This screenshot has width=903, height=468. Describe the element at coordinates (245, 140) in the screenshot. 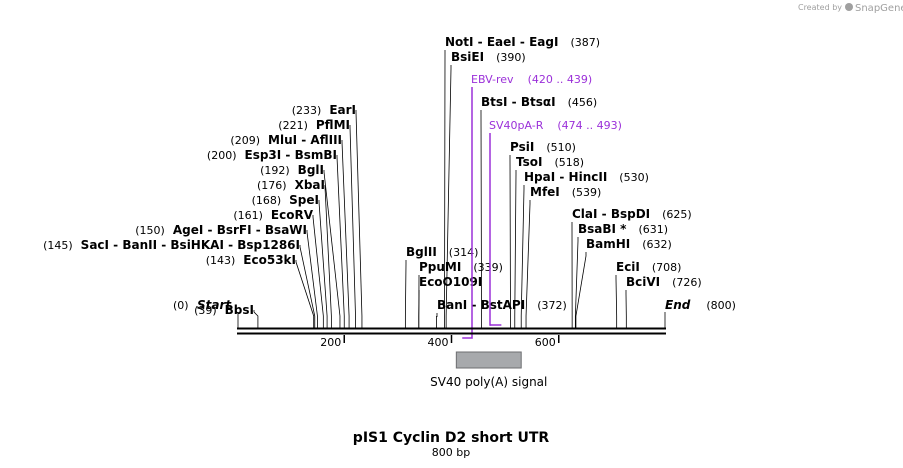

I see `site-position: (209)` at that location.